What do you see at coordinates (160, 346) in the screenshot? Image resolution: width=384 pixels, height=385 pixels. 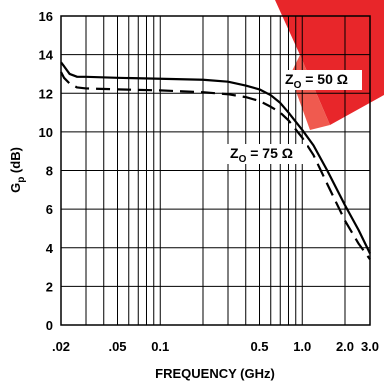 I see `x-tick-label: 0.1` at bounding box center [160, 346].